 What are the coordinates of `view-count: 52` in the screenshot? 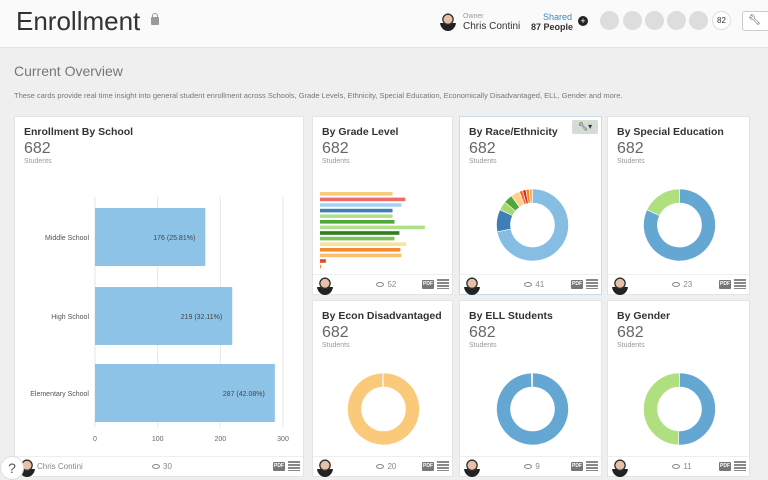 It's located at (386, 284).